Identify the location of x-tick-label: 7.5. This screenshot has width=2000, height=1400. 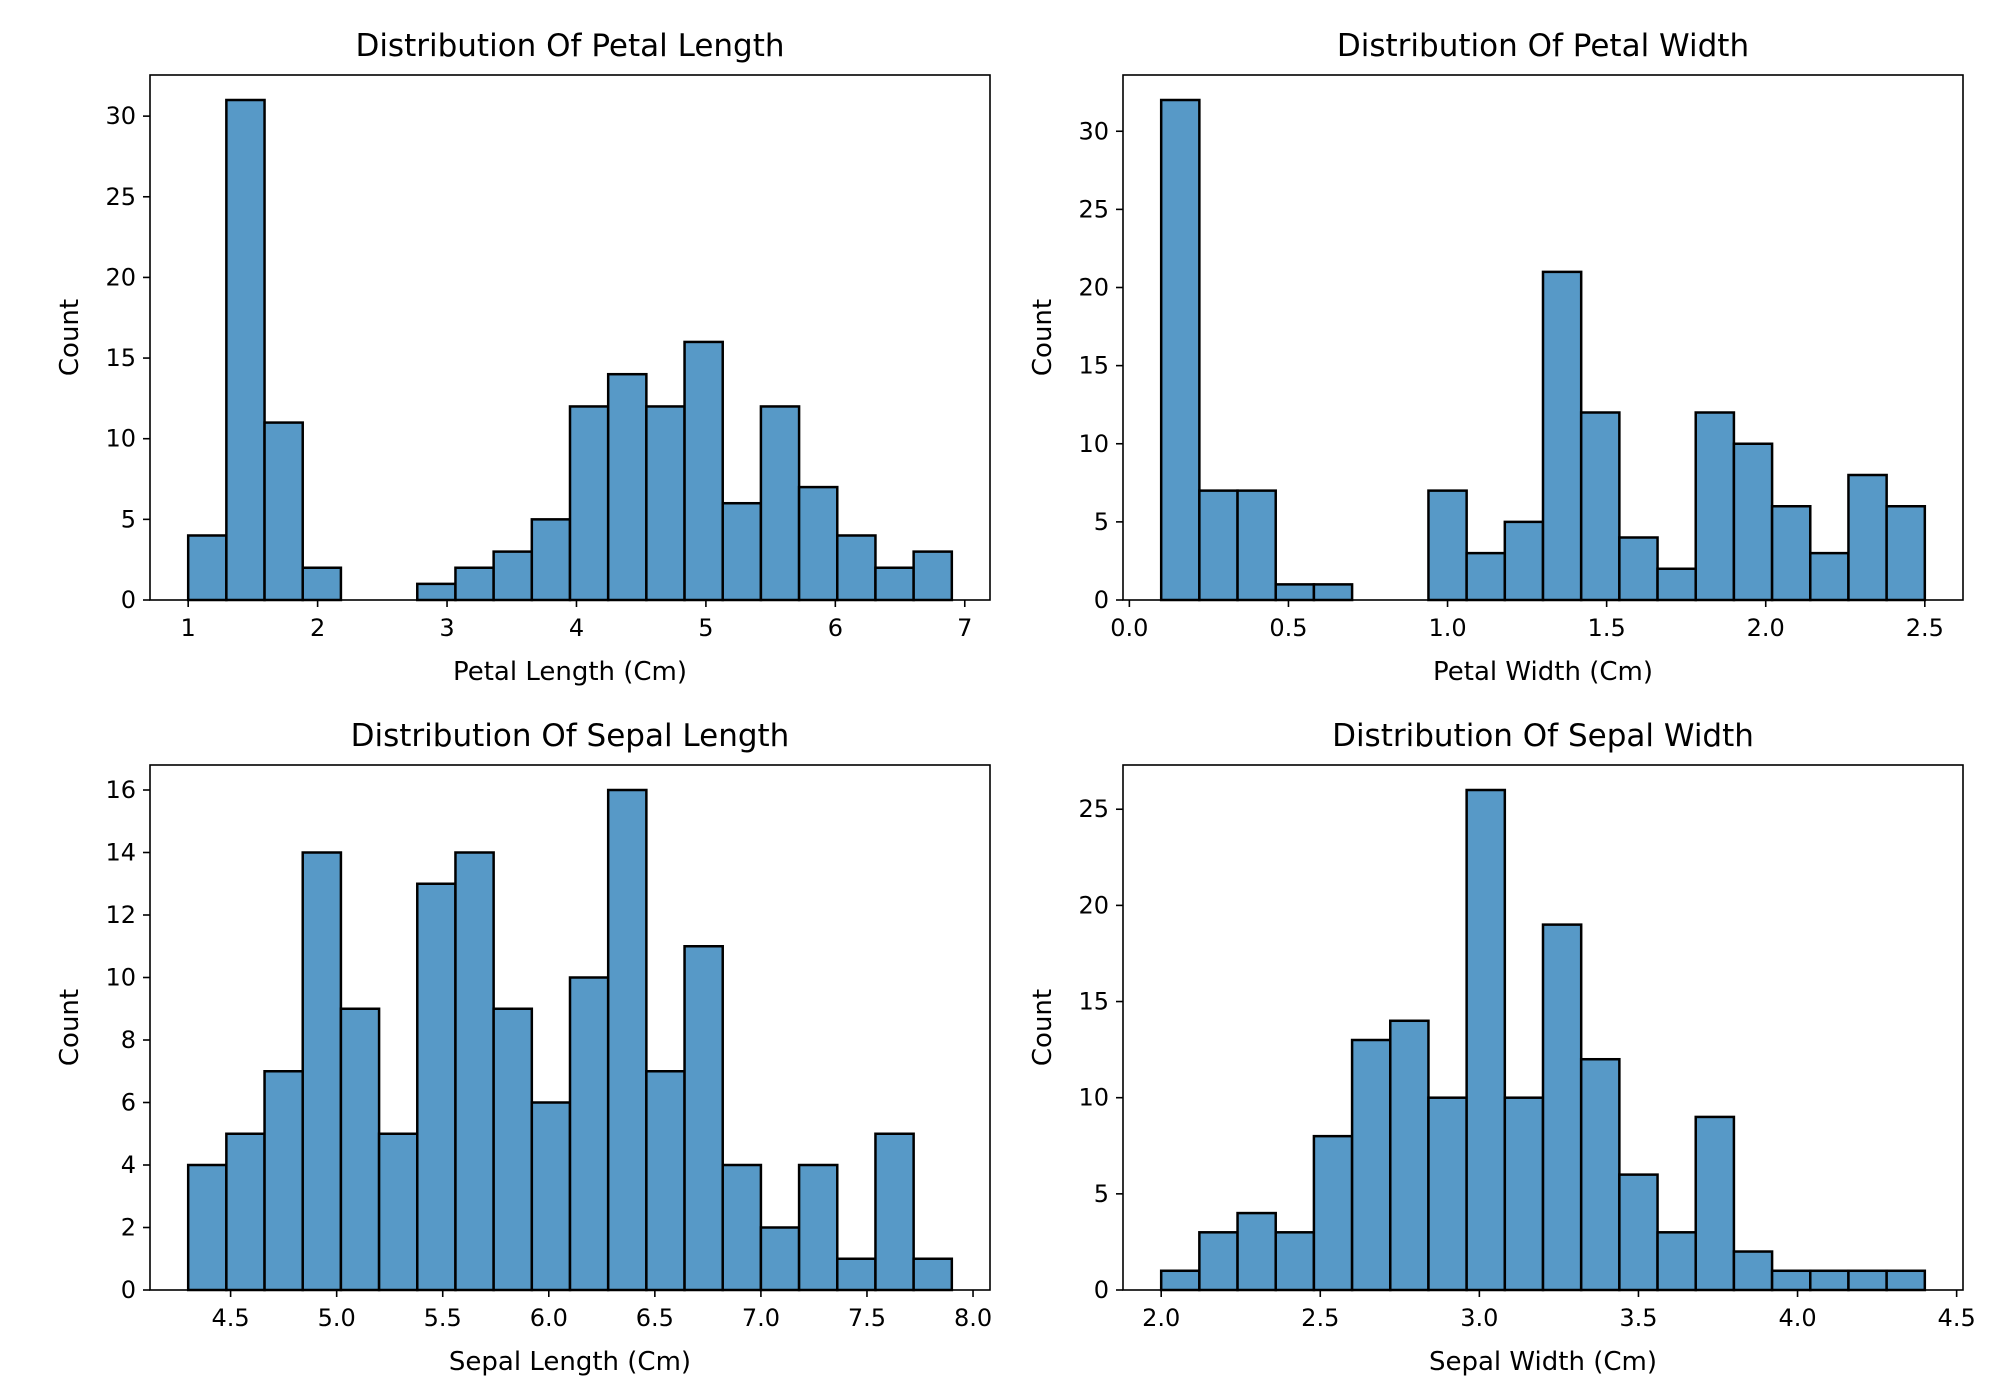
(867, 1318).